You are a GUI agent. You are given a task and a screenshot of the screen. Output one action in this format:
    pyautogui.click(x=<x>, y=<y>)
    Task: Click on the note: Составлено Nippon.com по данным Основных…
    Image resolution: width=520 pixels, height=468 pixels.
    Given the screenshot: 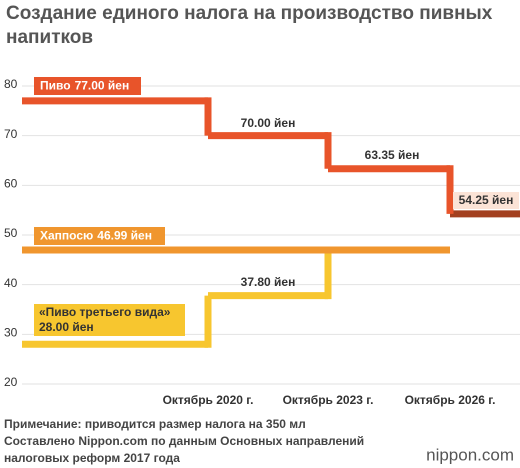 What is the action you would take?
    pyautogui.click(x=184, y=441)
    